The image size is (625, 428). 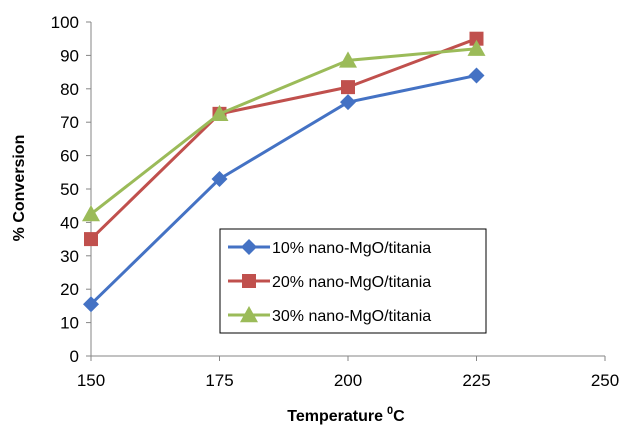 What do you see at coordinates (74, 356) in the screenshot?
I see `y-tick-label: 0` at bounding box center [74, 356].